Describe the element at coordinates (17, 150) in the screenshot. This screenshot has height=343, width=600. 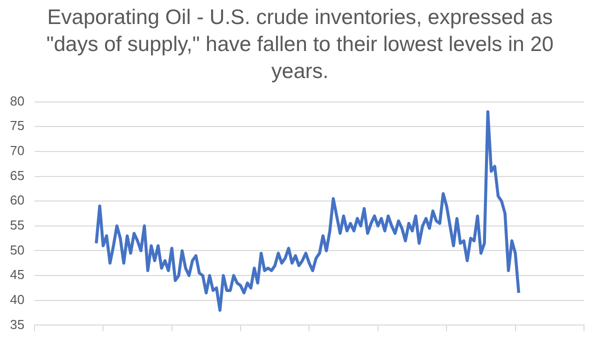
I see `y-tick-label: 70` at that location.